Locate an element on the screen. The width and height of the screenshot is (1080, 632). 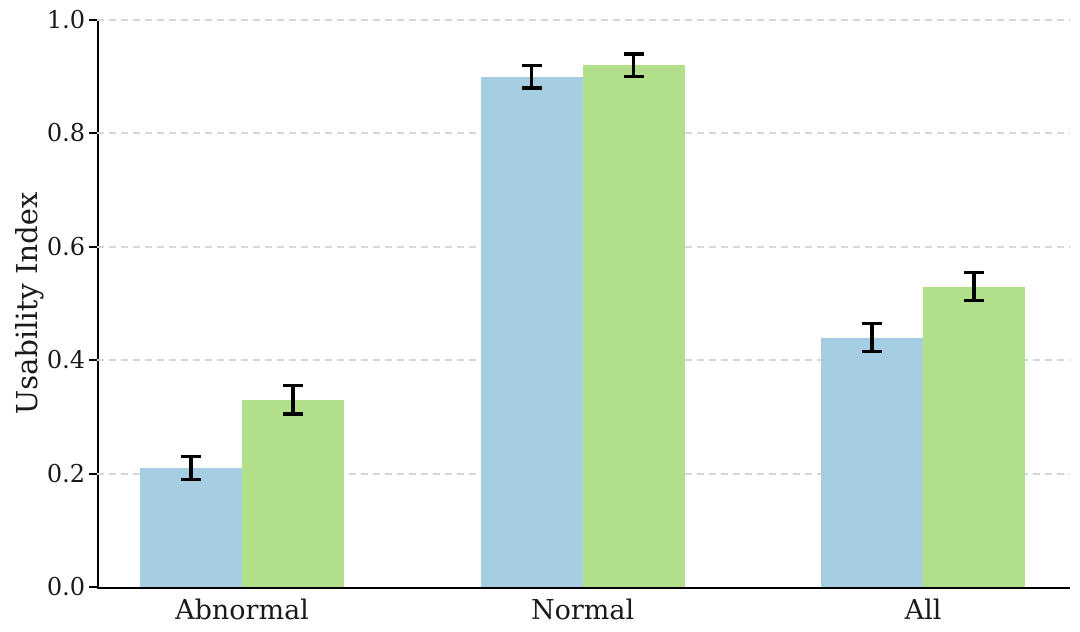
y-tick-label: 0.2 is located at coordinates (65, 473).